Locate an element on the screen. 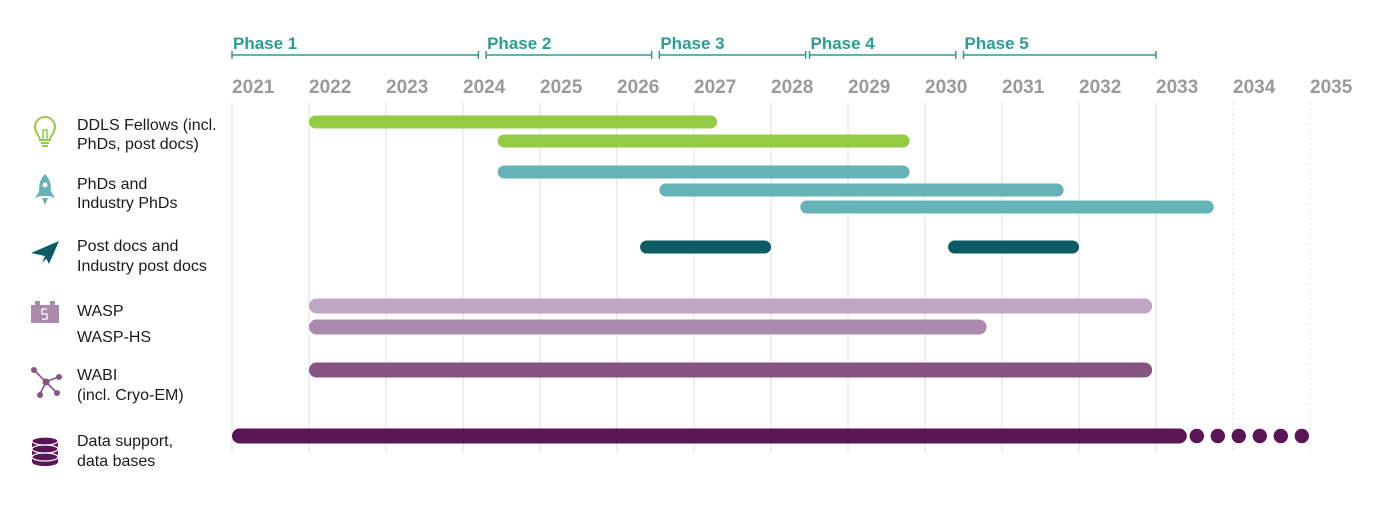 This screenshot has width=1395, height=512. year-tick-label: 2028 is located at coordinates (792, 87).